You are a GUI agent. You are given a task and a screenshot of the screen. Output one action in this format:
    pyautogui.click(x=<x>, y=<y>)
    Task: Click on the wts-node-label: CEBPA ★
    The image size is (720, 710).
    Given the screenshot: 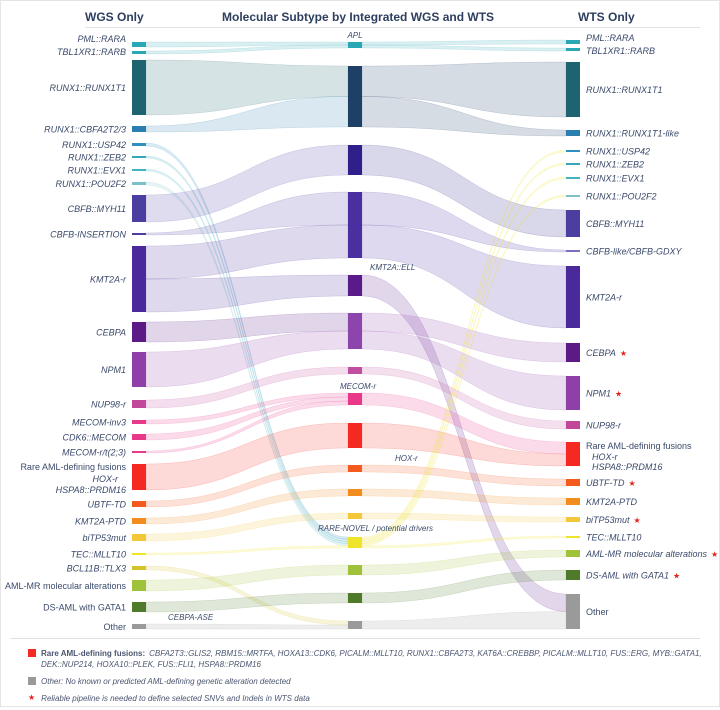 What is the action you would take?
    pyautogui.click(x=606, y=353)
    